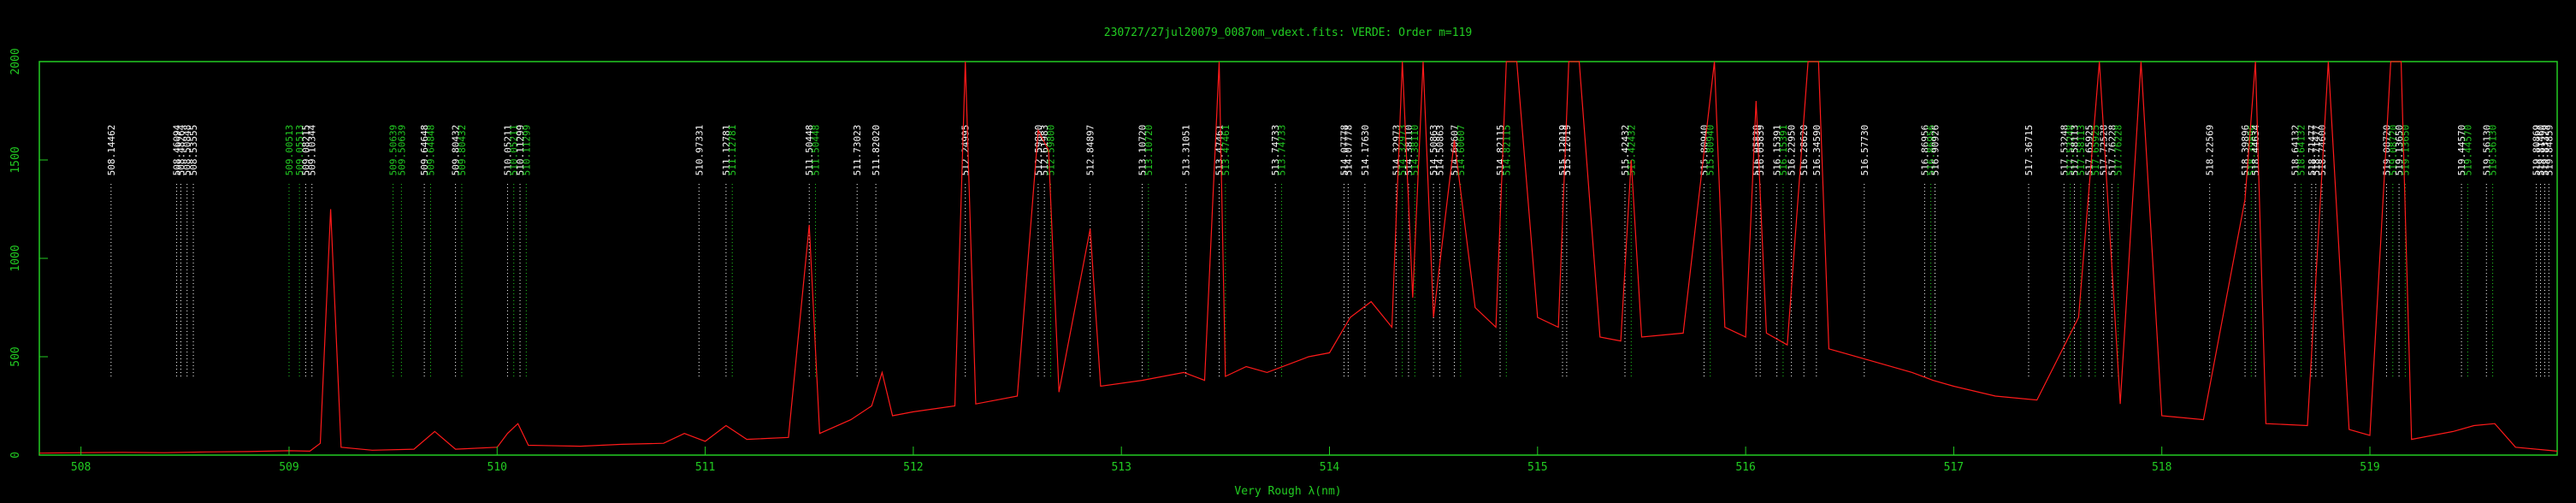  Describe the element at coordinates (705, 467) in the screenshot. I see `x-tick-label: 511` at that location.